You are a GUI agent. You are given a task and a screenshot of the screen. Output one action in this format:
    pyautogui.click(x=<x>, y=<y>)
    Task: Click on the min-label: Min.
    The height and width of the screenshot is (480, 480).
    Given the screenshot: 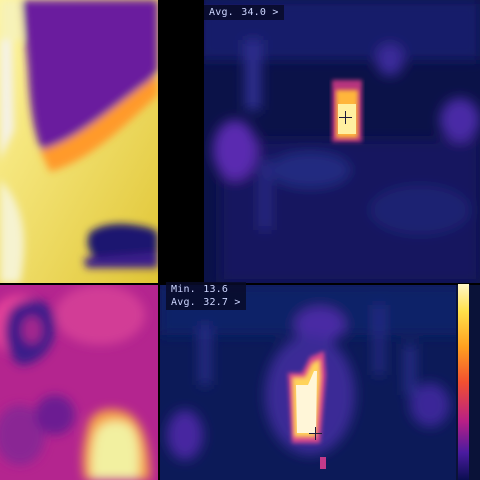 What is the action you would take?
    pyautogui.click(x=183, y=289)
    